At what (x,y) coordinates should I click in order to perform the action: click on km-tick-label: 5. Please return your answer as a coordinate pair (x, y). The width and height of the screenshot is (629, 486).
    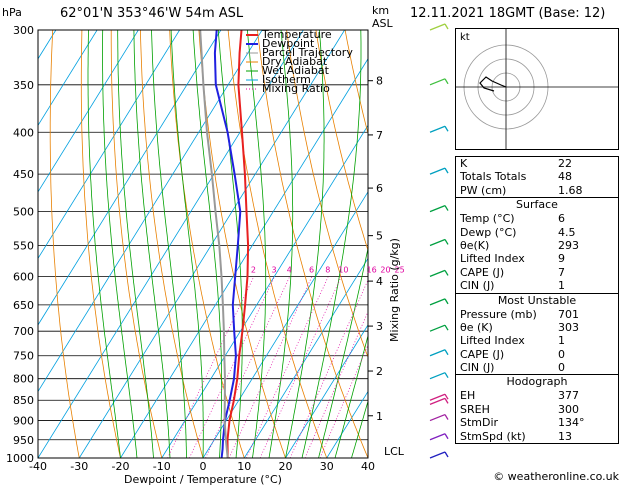
    Looking at the image, I should click on (379, 236).